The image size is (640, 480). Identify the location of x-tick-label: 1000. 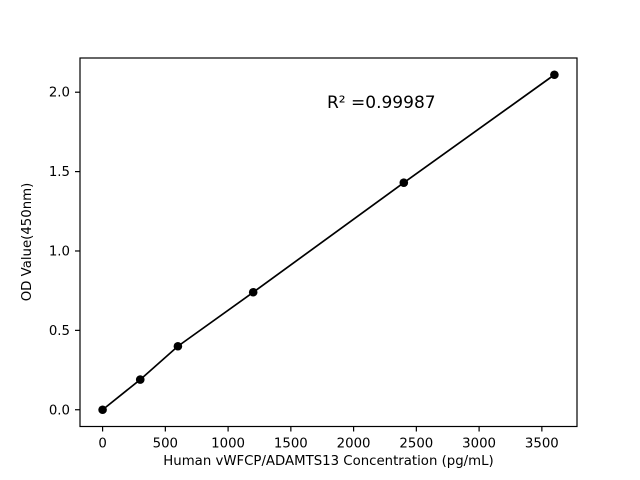
(228, 444).